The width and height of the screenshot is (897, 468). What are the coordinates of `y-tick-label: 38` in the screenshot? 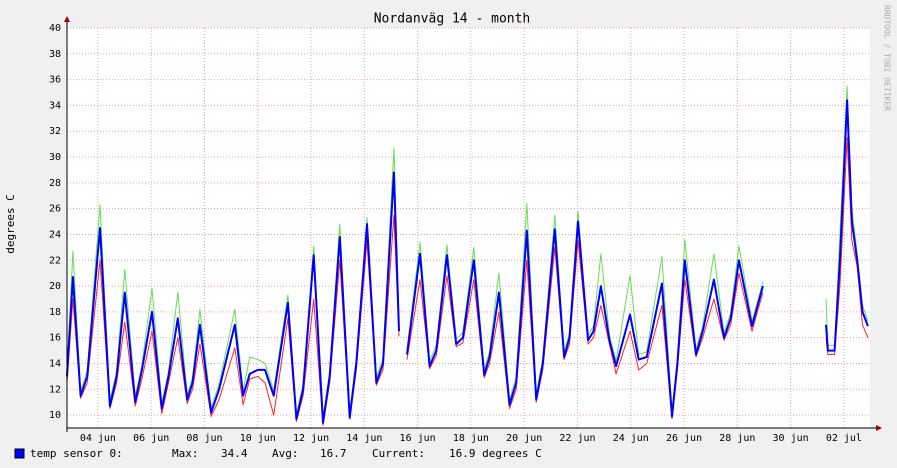 It's located at (55, 54).